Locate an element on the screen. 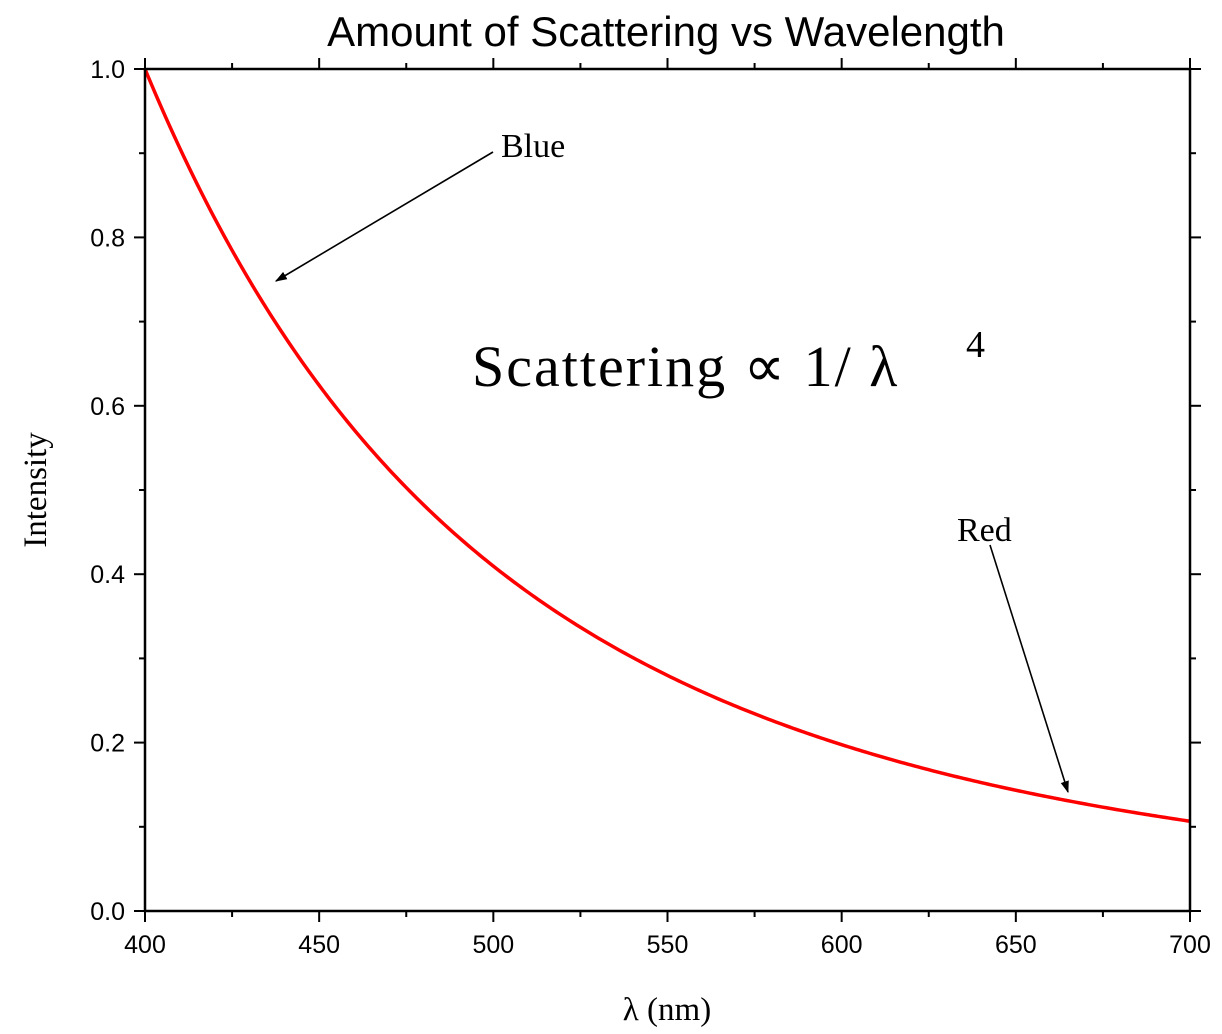  y-tick-label: 0.4 is located at coordinates (107, 575).